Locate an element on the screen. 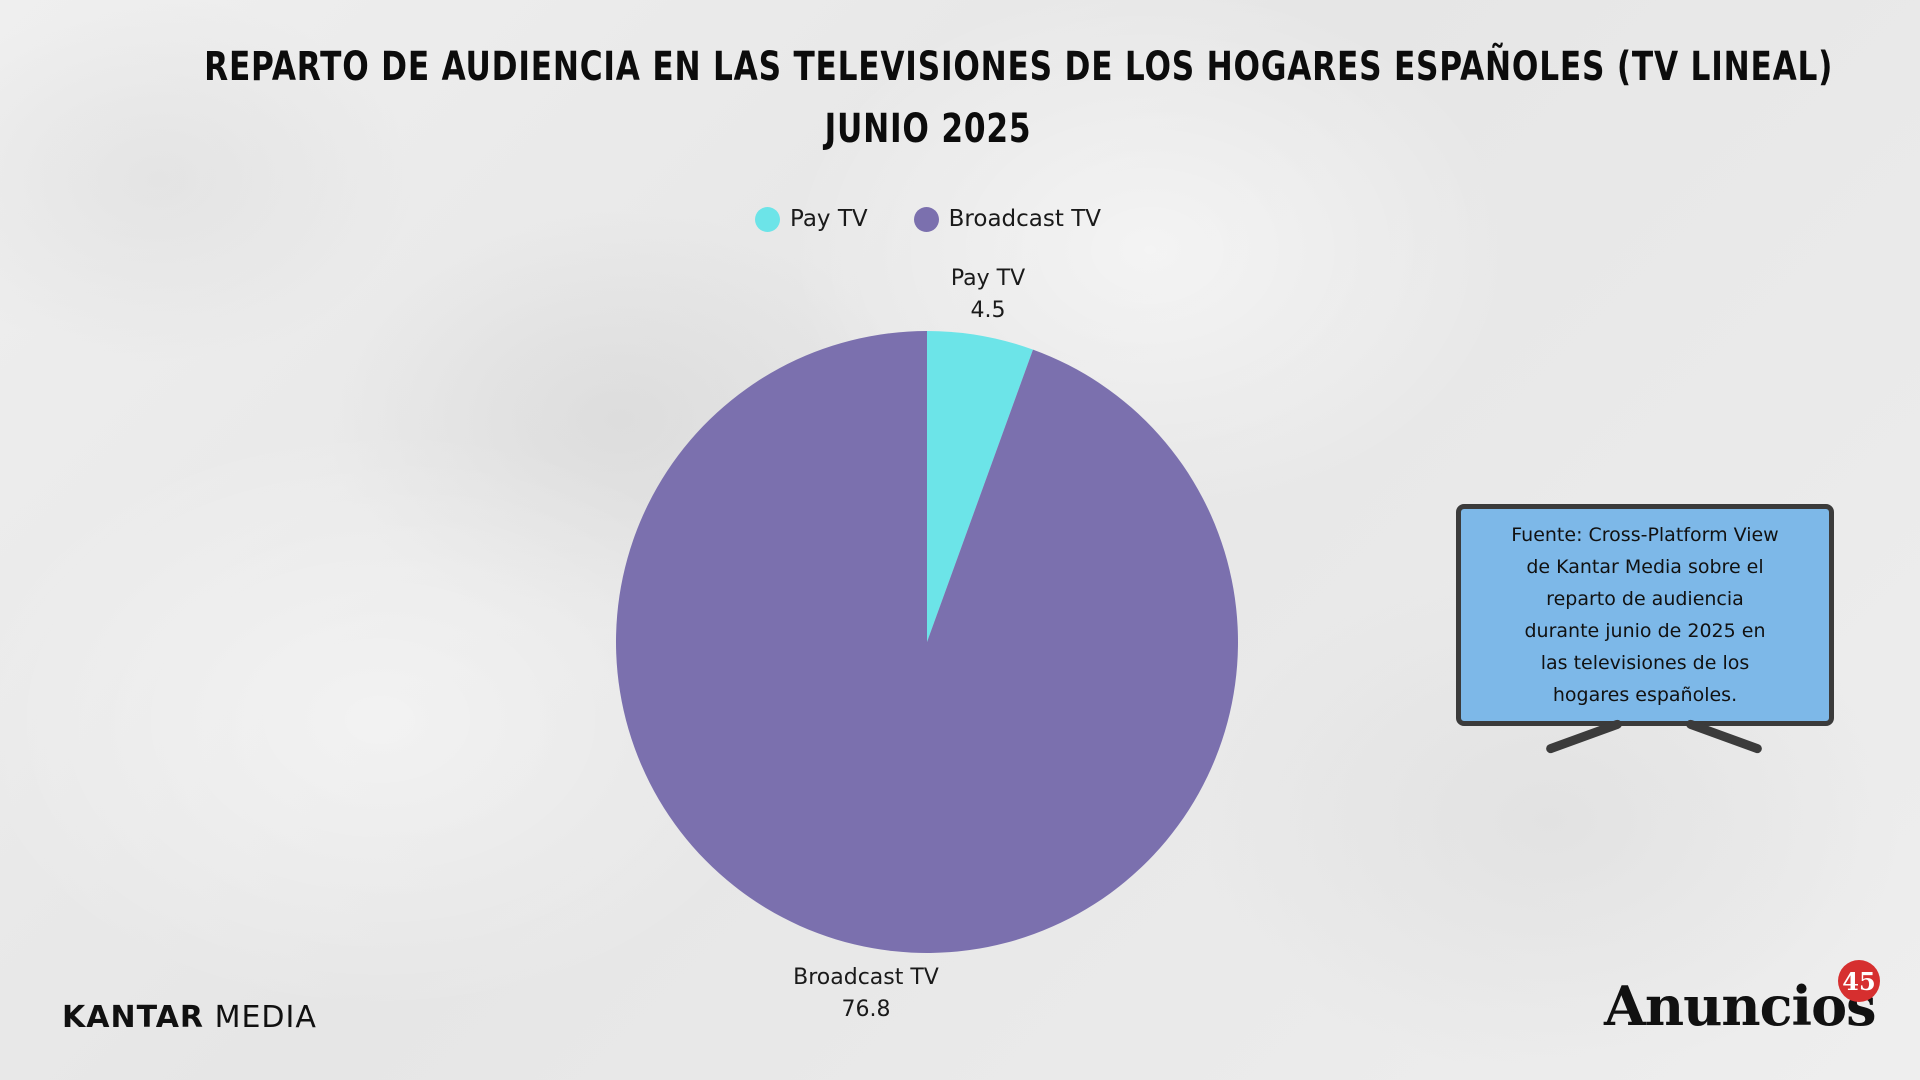 The image size is (1920, 1080). data-label-pay-tv: Pay TV 4.5 is located at coordinates (988, 295).